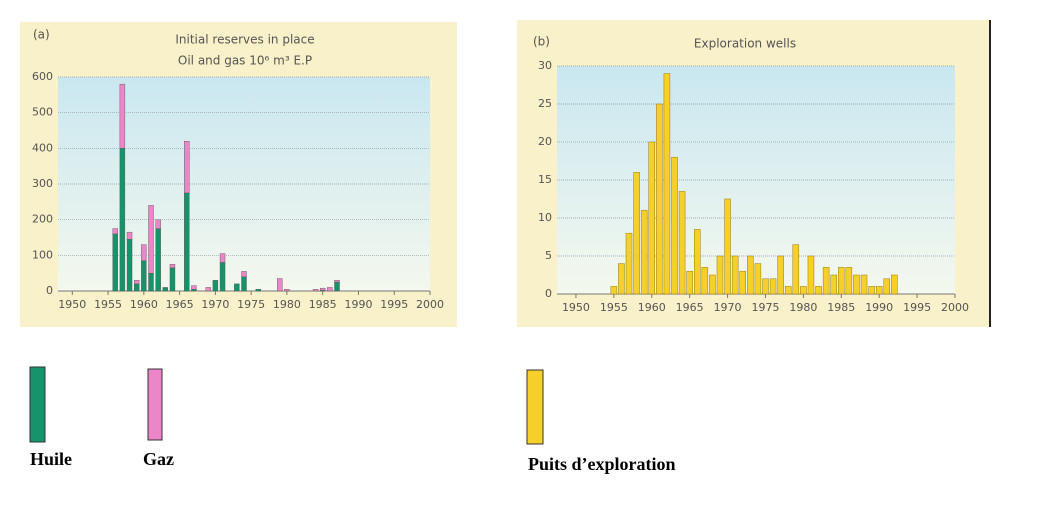 The height and width of the screenshot is (509, 1058). Describe the element at coordinates (42, 147) in the screenshot. I see `y-tick-label: 400` at that location.